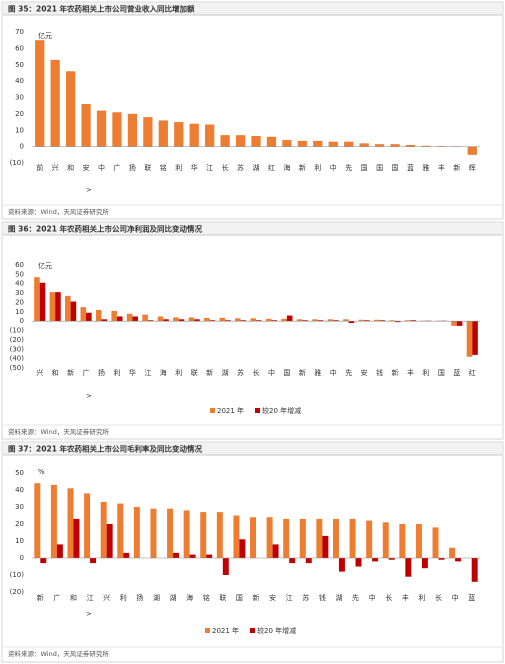 The image size is (505, 664). What do you see at coordinates (19, 81) in the screenshot?
I see `y-tick-label: 40` at bounding box center [19, 81].